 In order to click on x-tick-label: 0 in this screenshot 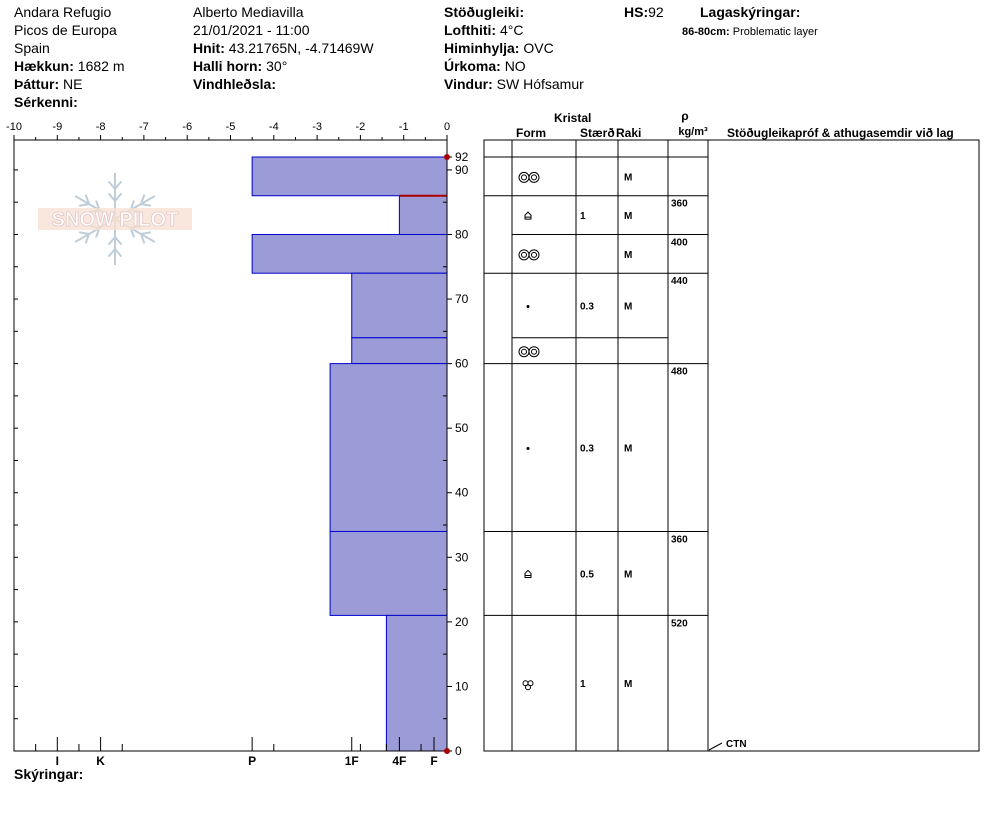, I will do `click(447, 127)`.